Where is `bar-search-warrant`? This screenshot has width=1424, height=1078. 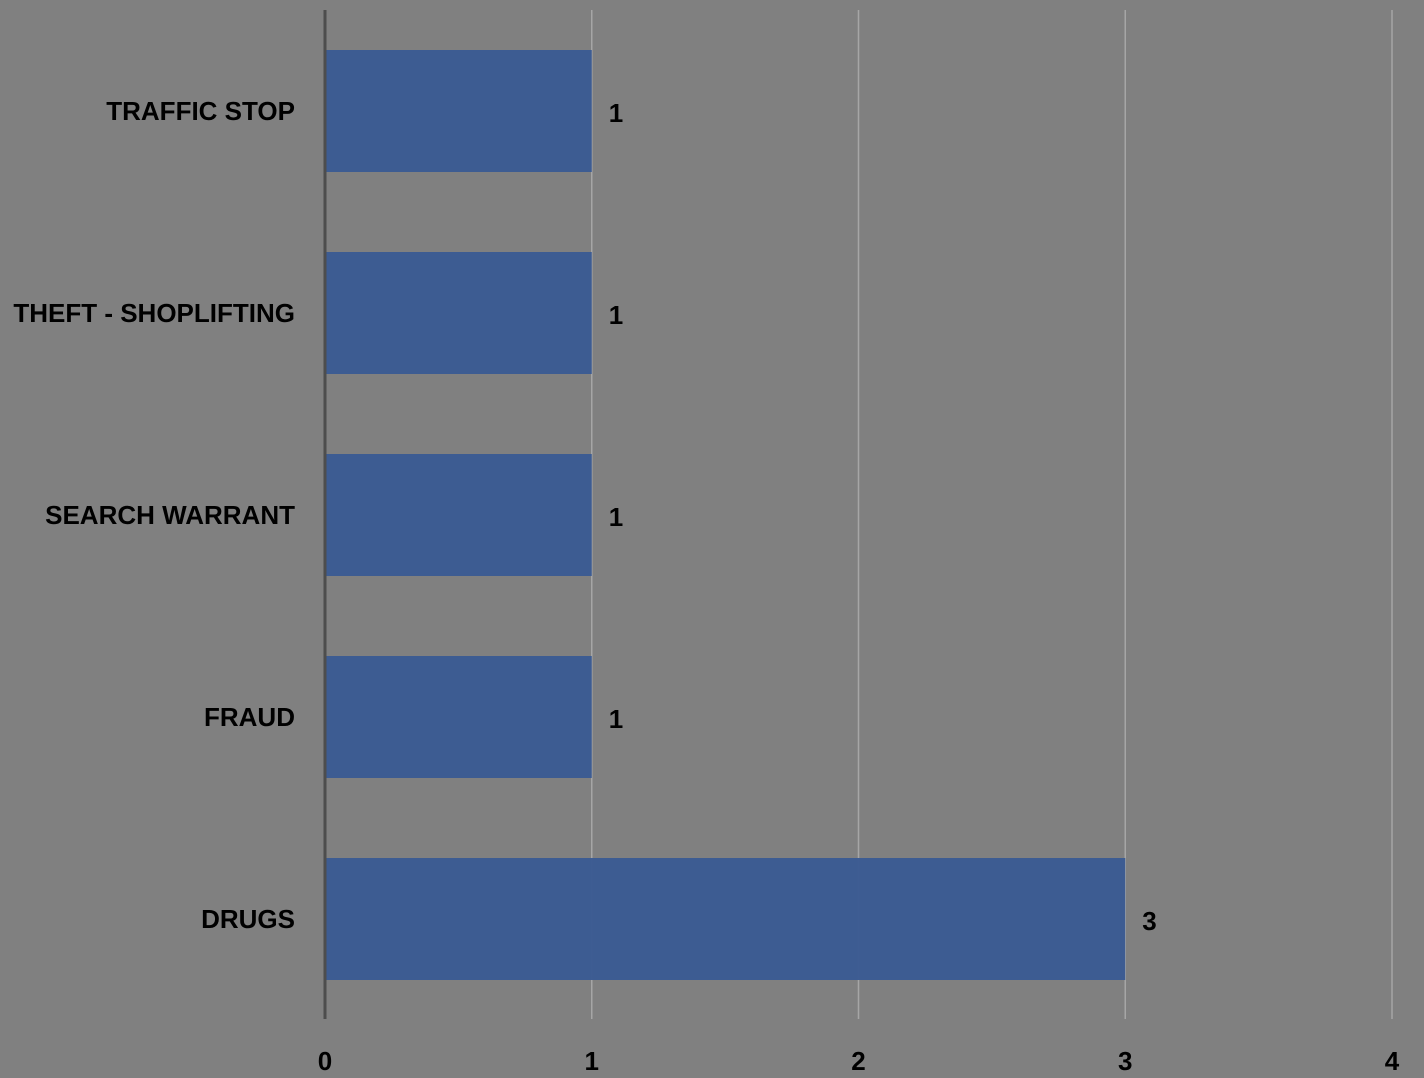 bar-search-warrant is located at coordinates (458, 515).